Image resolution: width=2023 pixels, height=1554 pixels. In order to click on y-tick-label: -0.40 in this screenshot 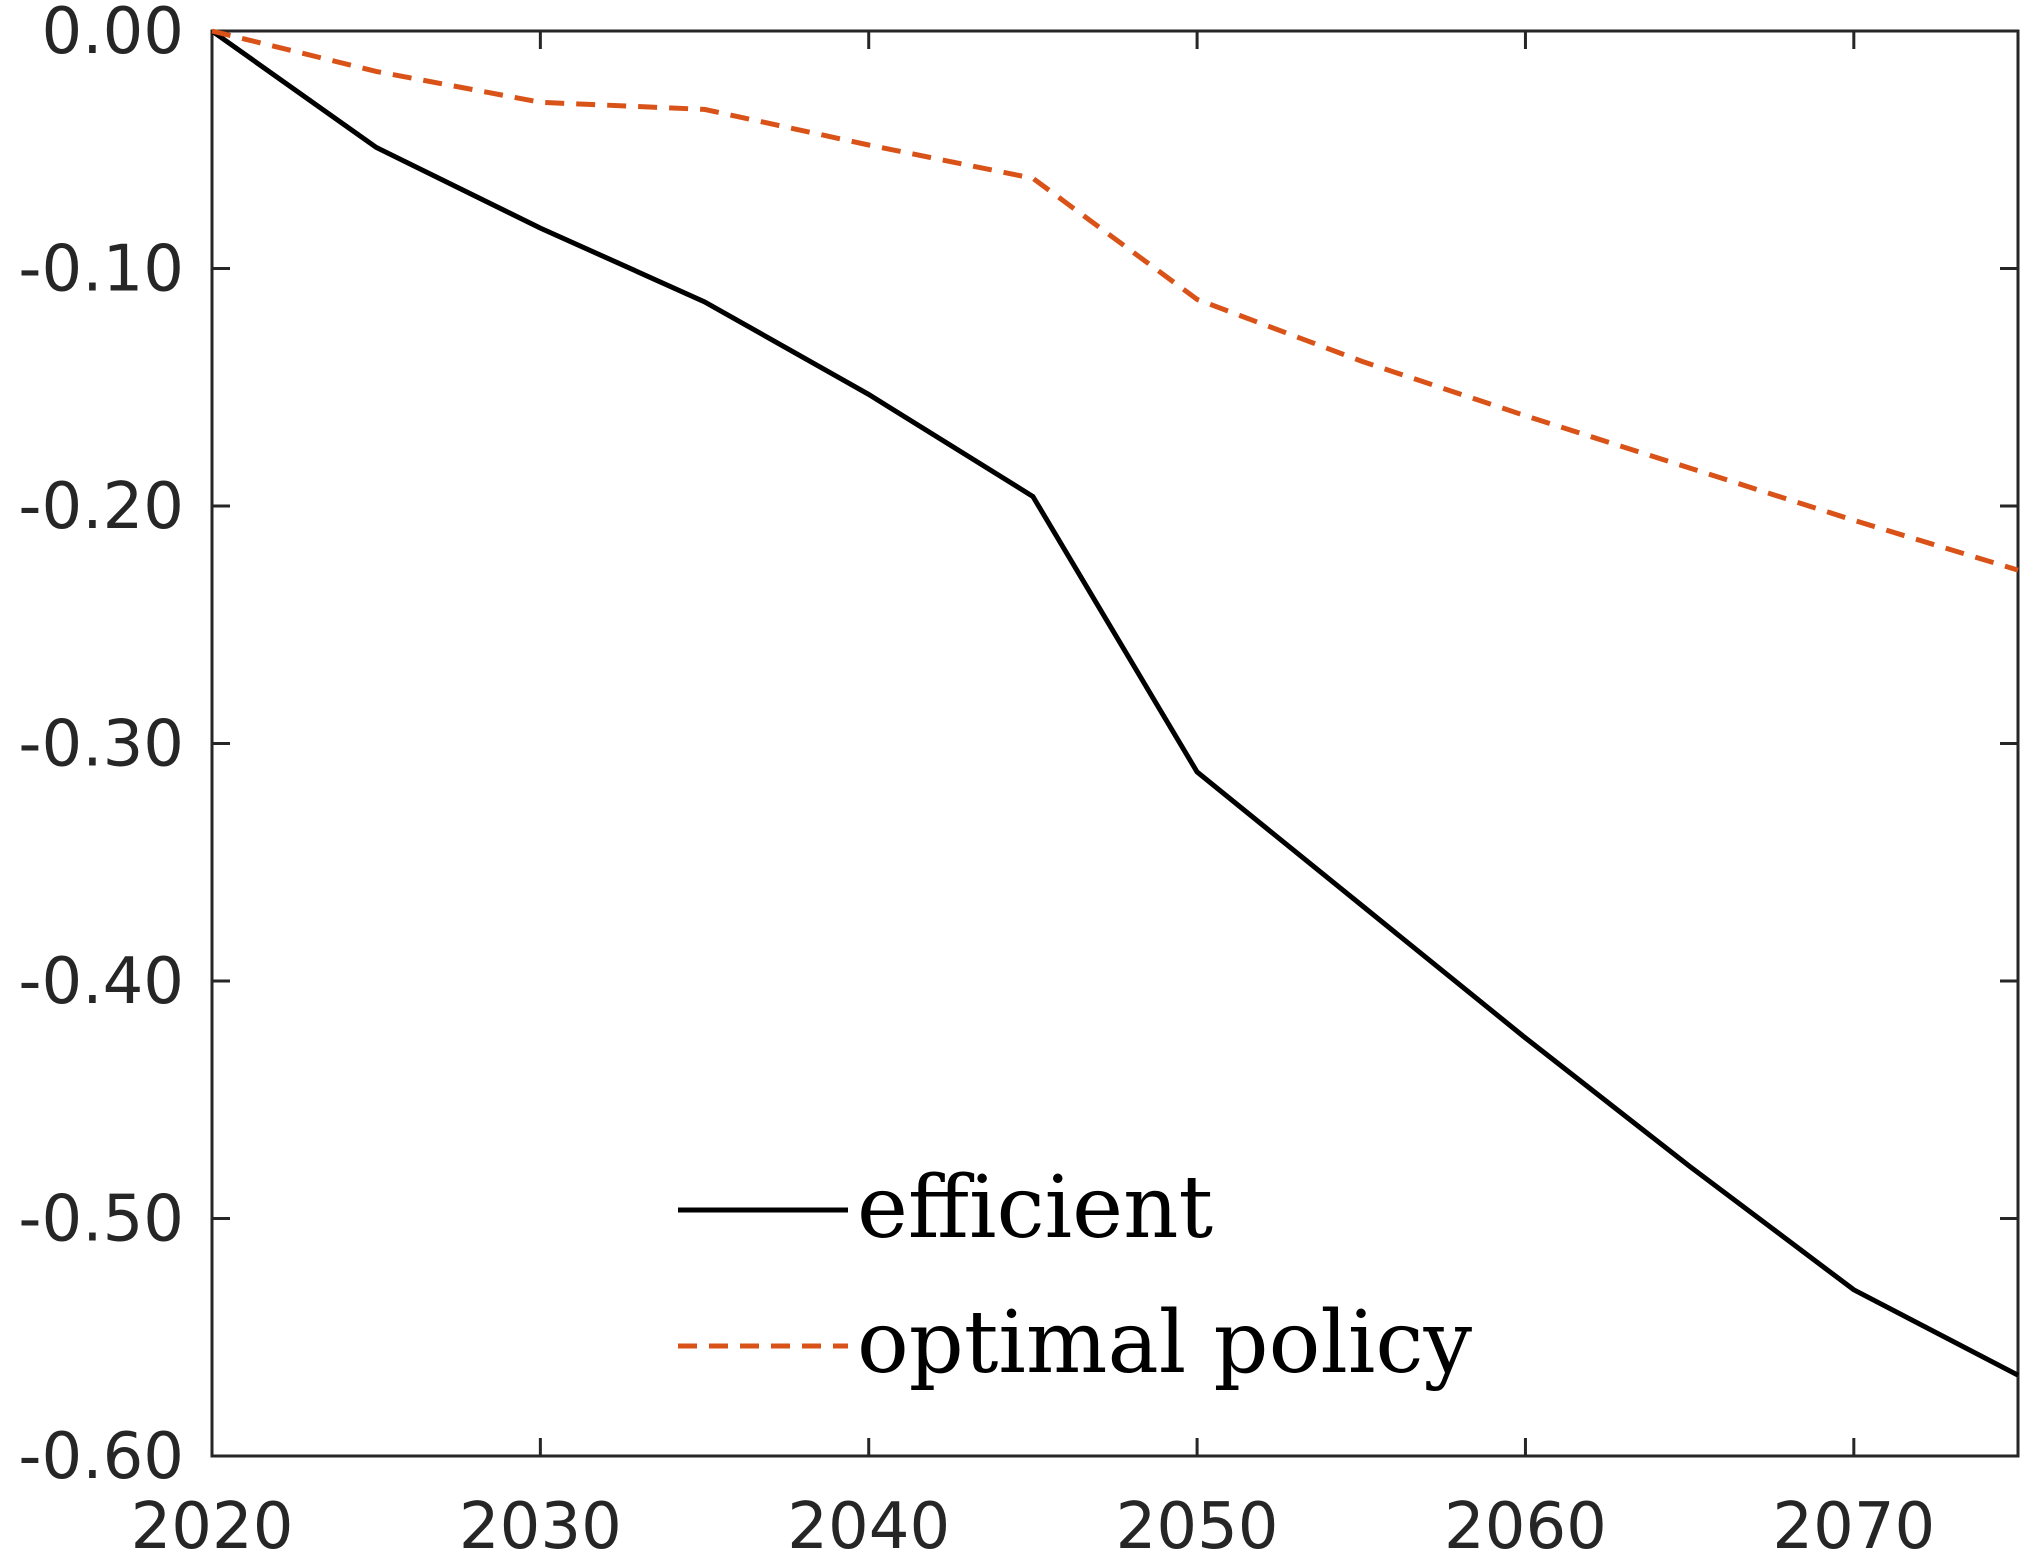, I will do `click(101, 982)`.